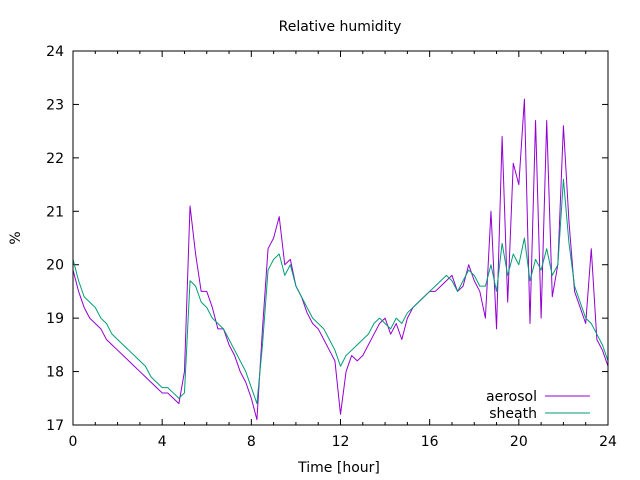 This screenshot has width=640, height=480. What do you see at coordinates (16, 237) in the screenshot?
I see `y-axis-label: %` at bounding box center [16, 237].